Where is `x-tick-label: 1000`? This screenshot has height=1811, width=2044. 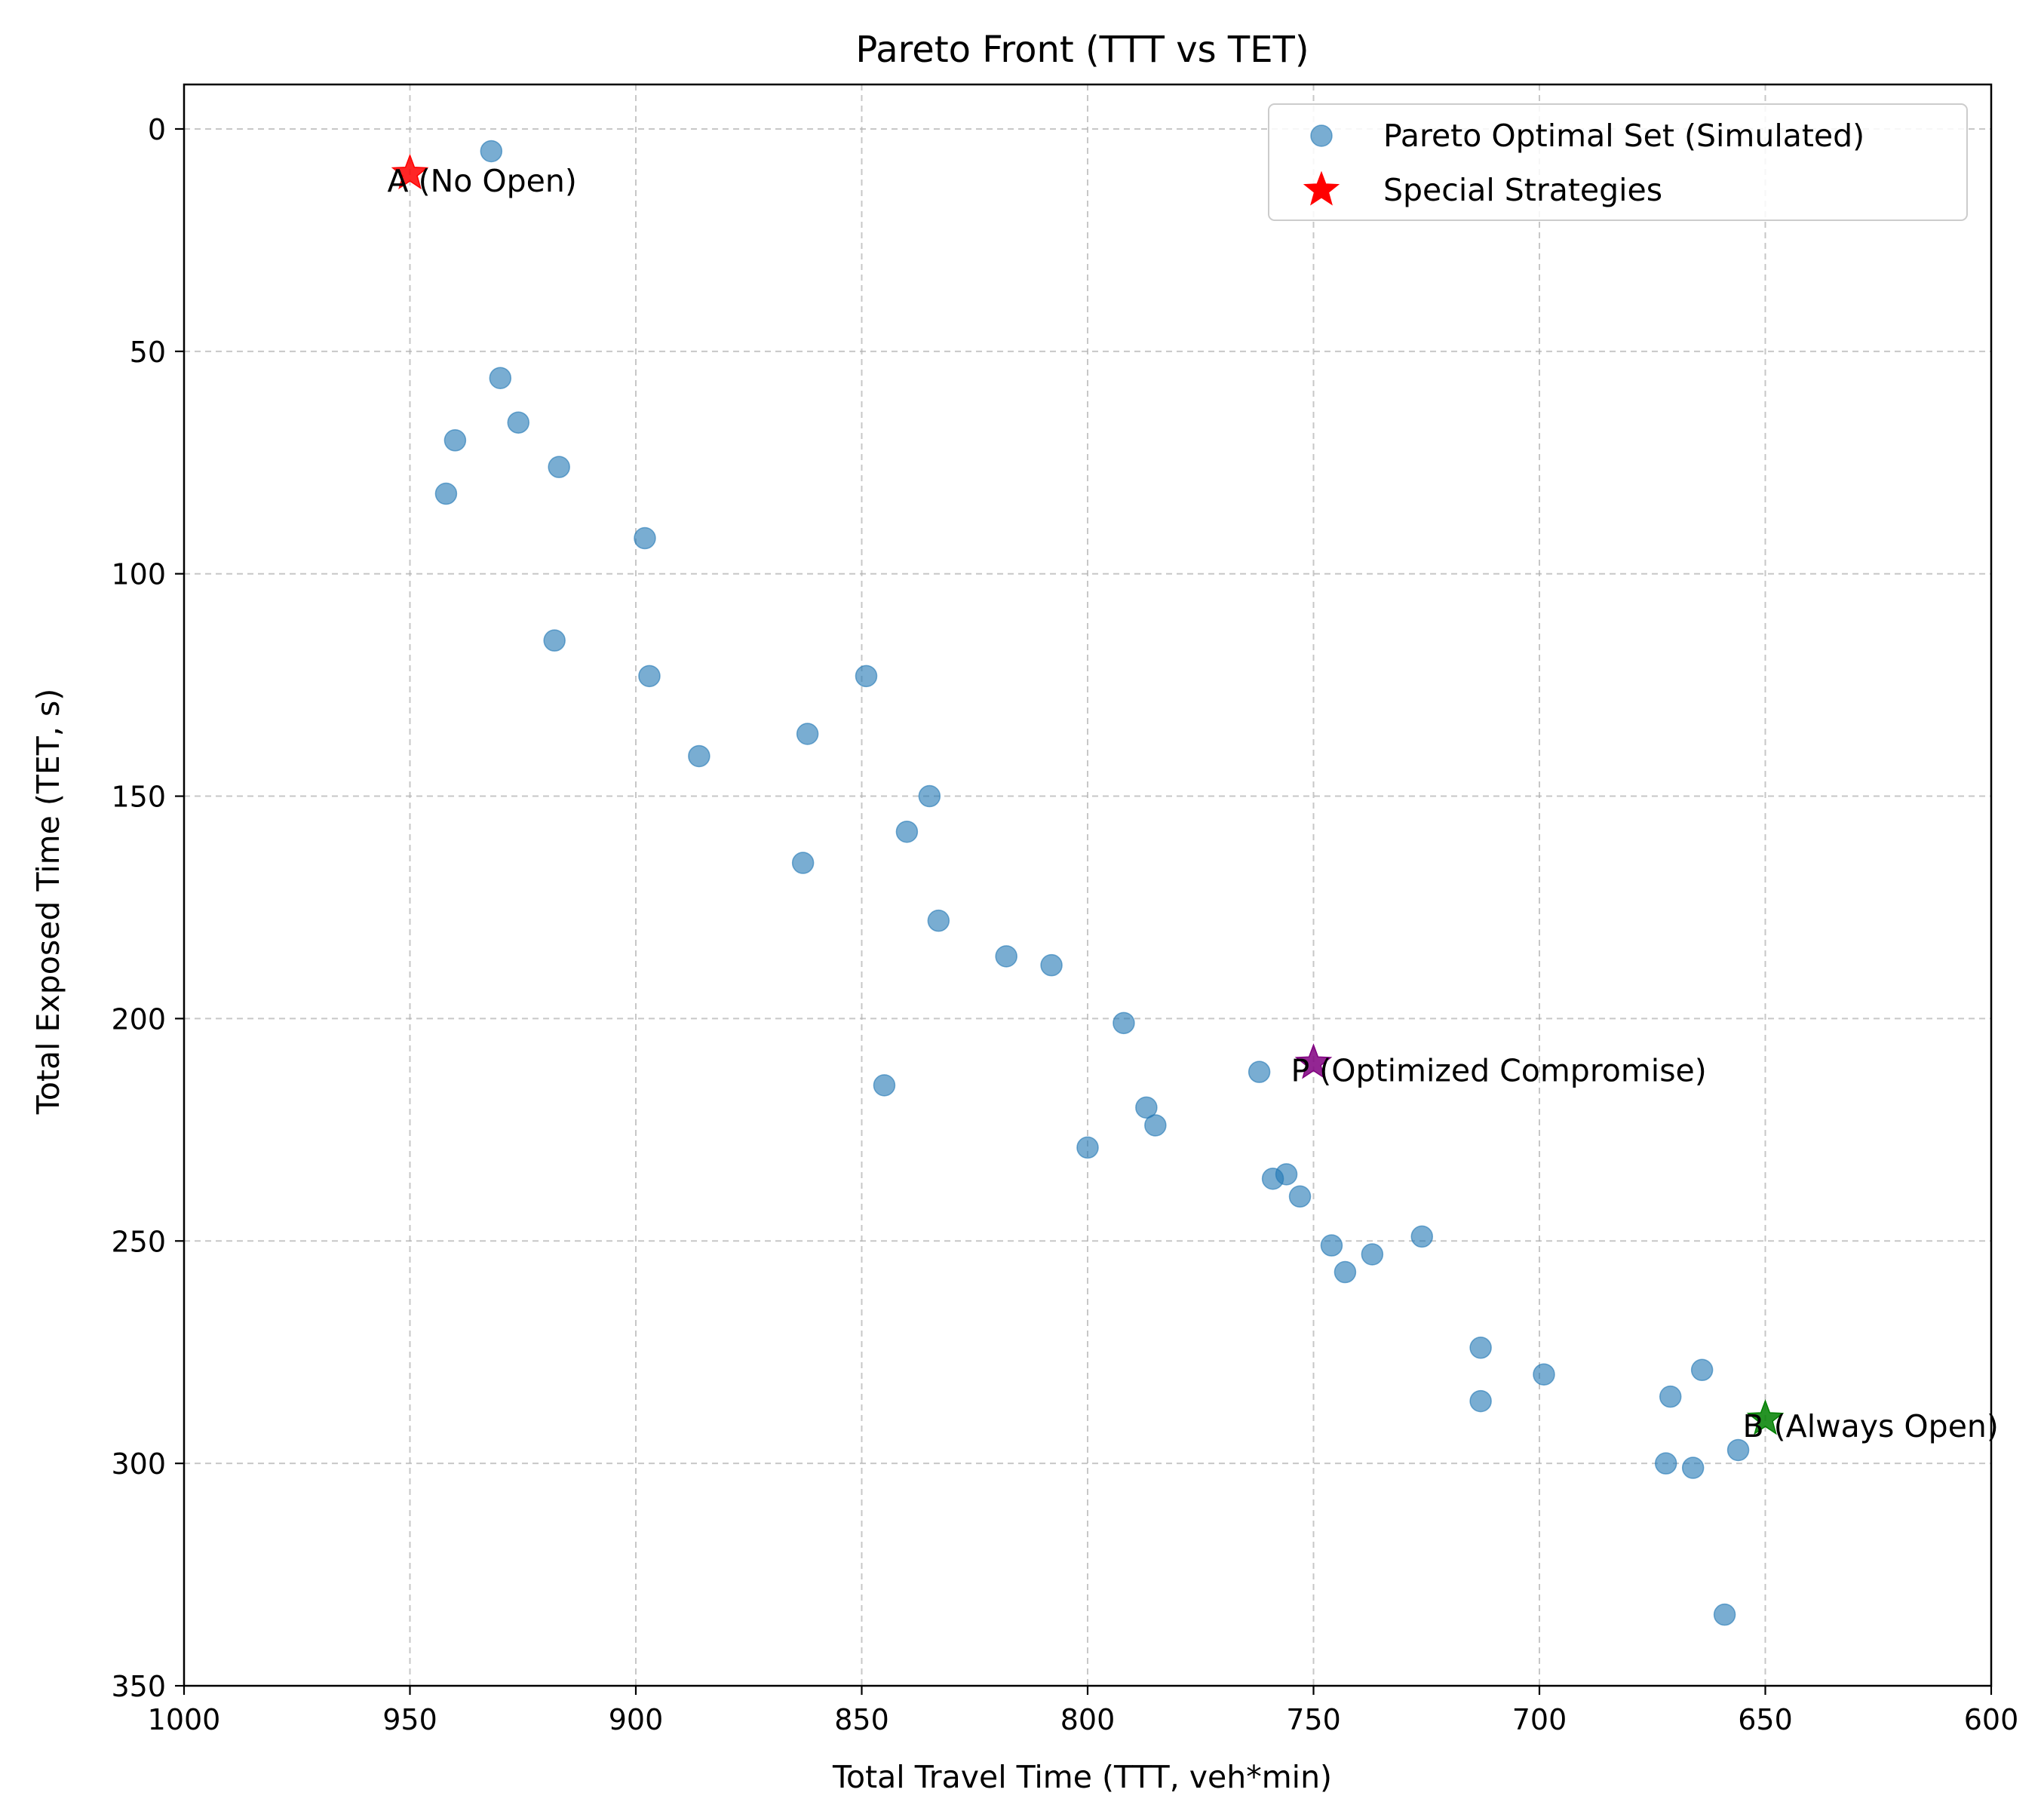 x-tick-label: 1000 is located at coordinates (184, 1720).